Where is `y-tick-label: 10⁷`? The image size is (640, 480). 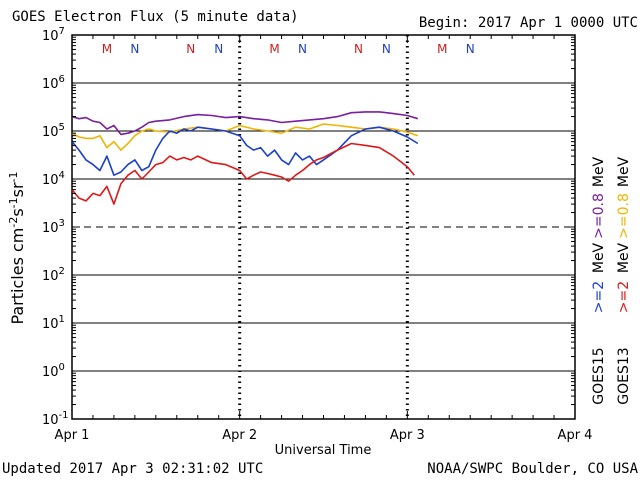
y-tick-label: 10⁷ is located at coordinates (53, 35).